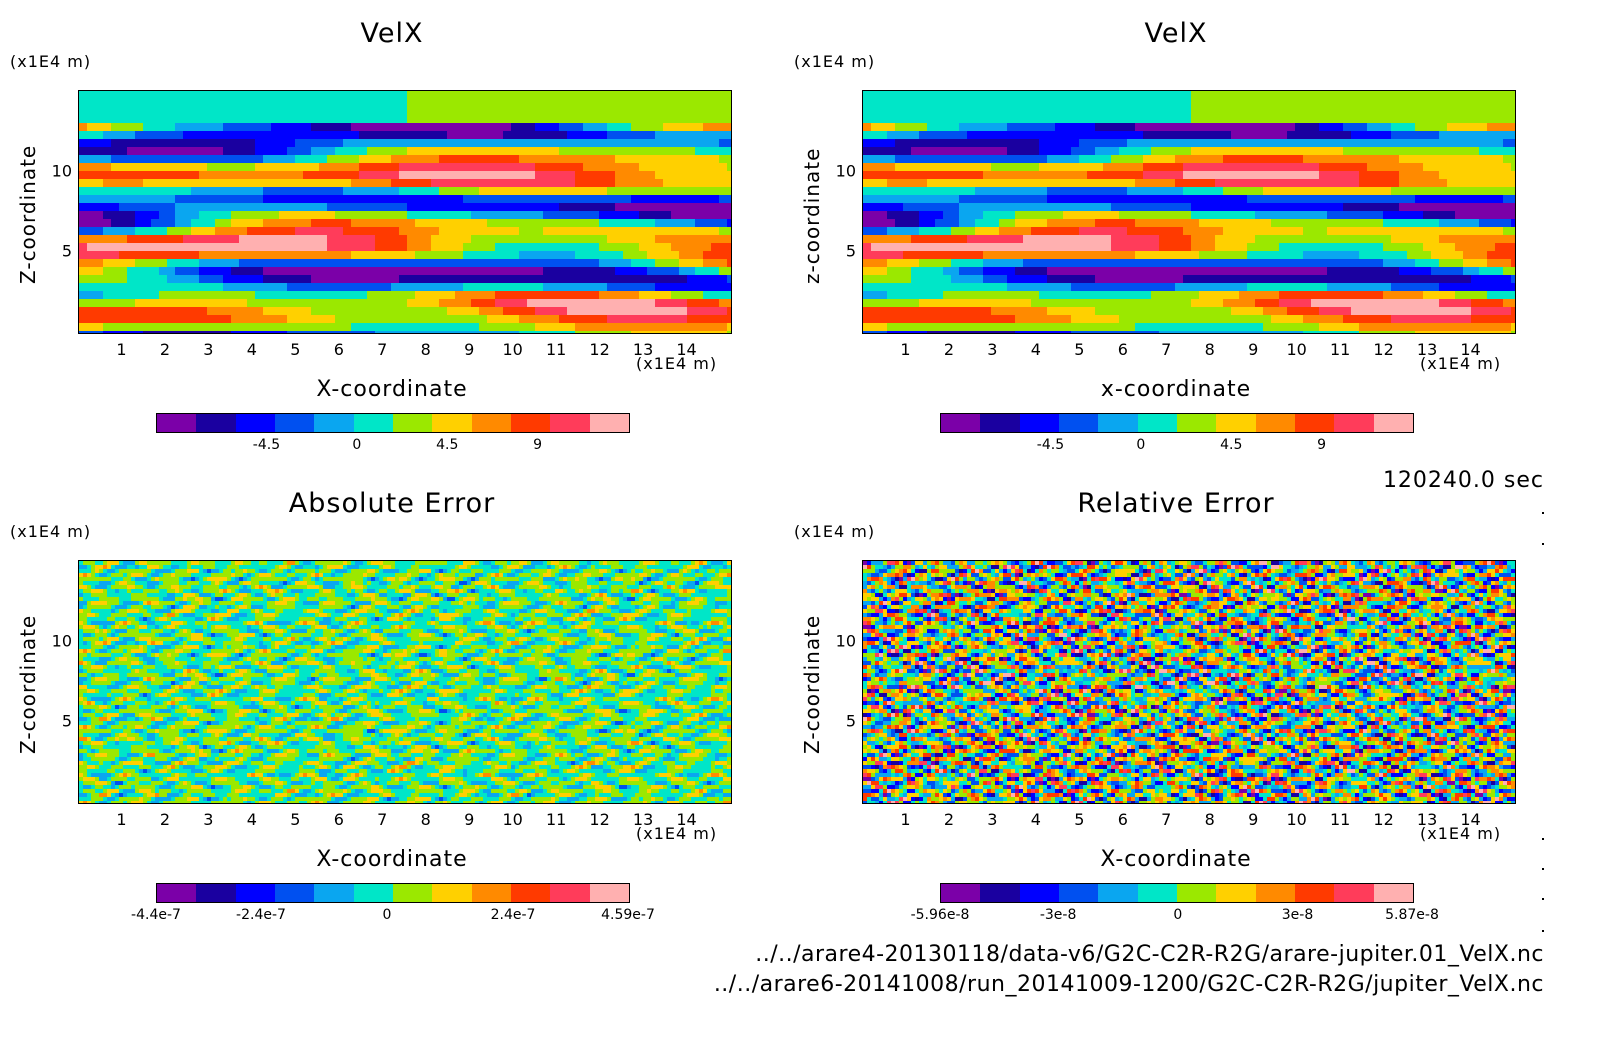 The width and height of the screenshot is (1604, 1054). Describe the element at coordinates (1296, 349) in the screenshot. I see `x-tick-label: 10` at that location.